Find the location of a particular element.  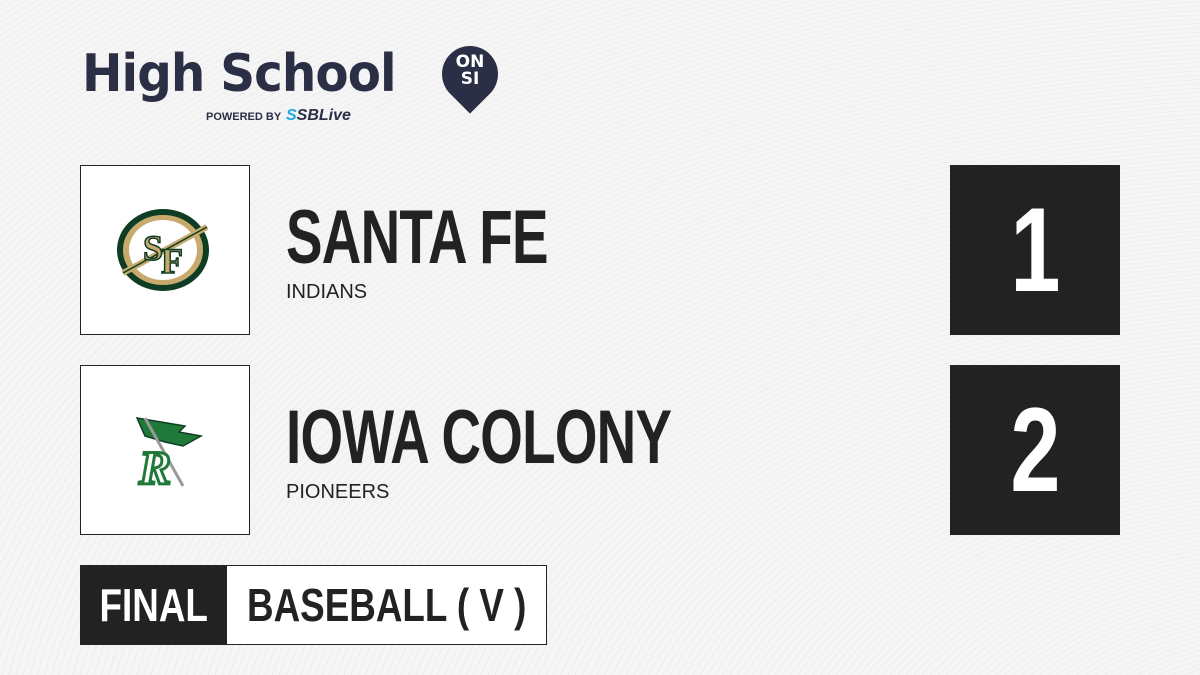

score-home-value: 1 is located at coordinates (1035, 250).